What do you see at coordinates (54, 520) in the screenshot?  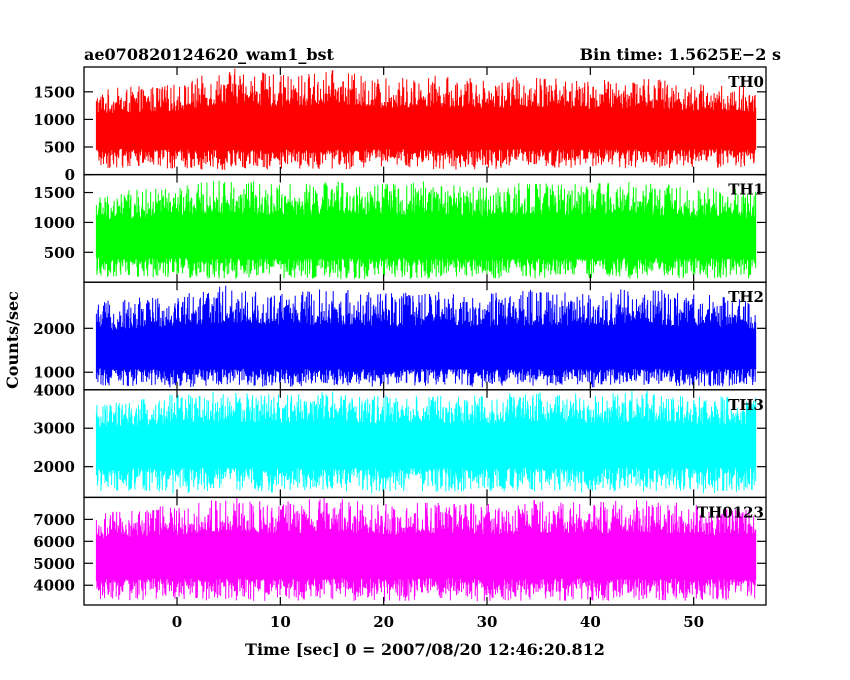 I see `y-tick-label: 7000` at bounding box center [54, 520].